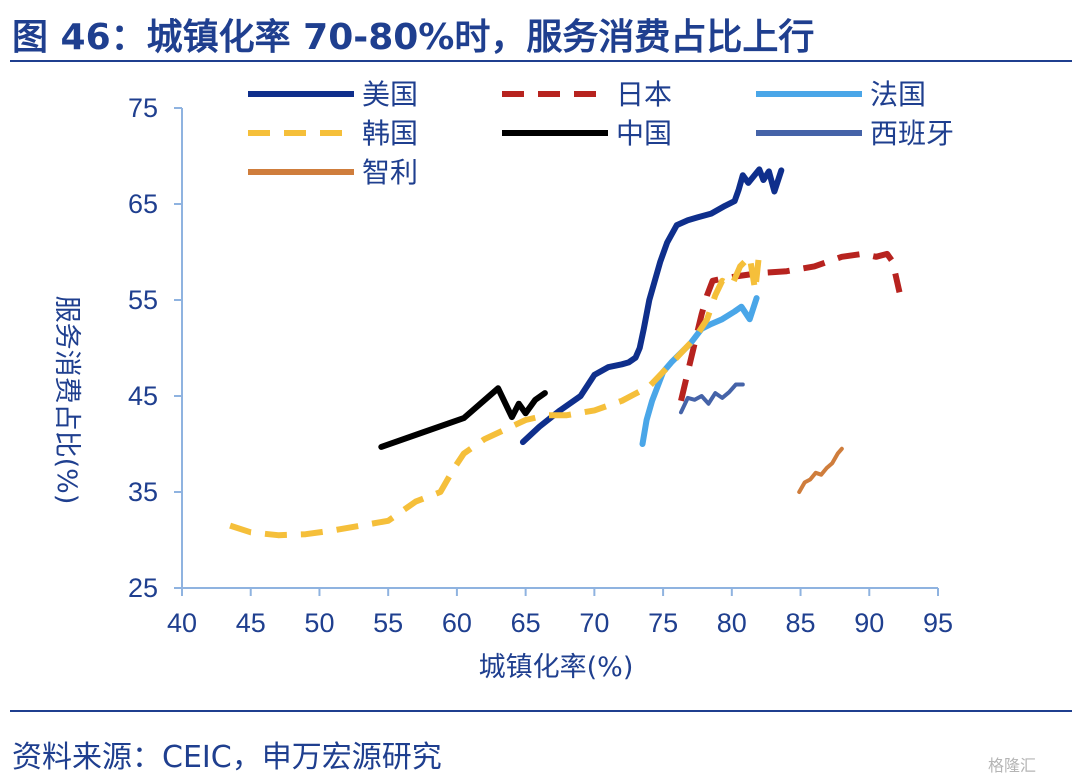 The image size is (1080, 784). What do you see at coordinates (912, 133) in the screenshot?
I see `legend-label-5: 西班牙` at bounding box center [912, 133].